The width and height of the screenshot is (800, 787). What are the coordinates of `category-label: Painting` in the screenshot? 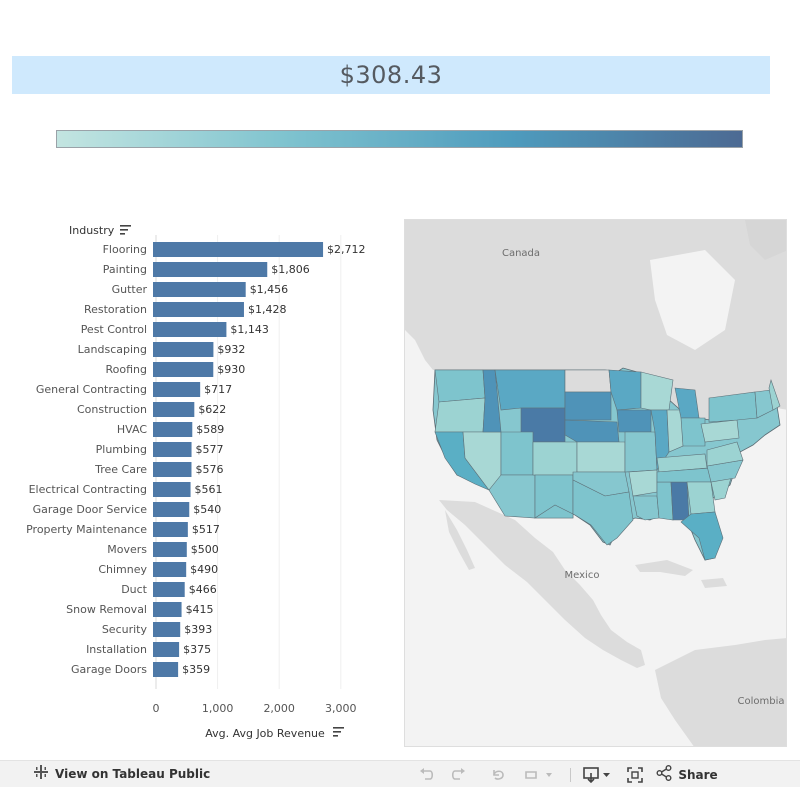 It's located at (125, 269).